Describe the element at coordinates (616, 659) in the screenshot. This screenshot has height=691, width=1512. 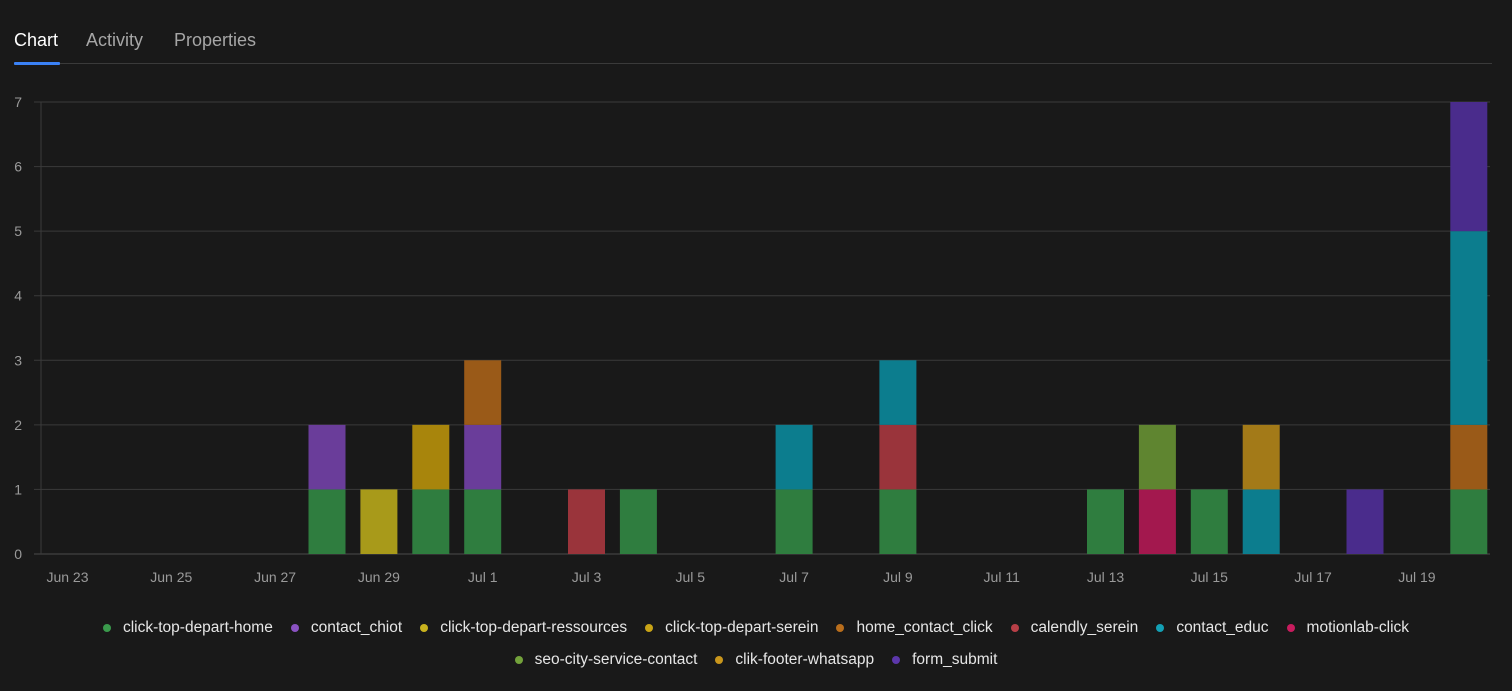
I see `legend-label: seo-city-service-contact` at that location.